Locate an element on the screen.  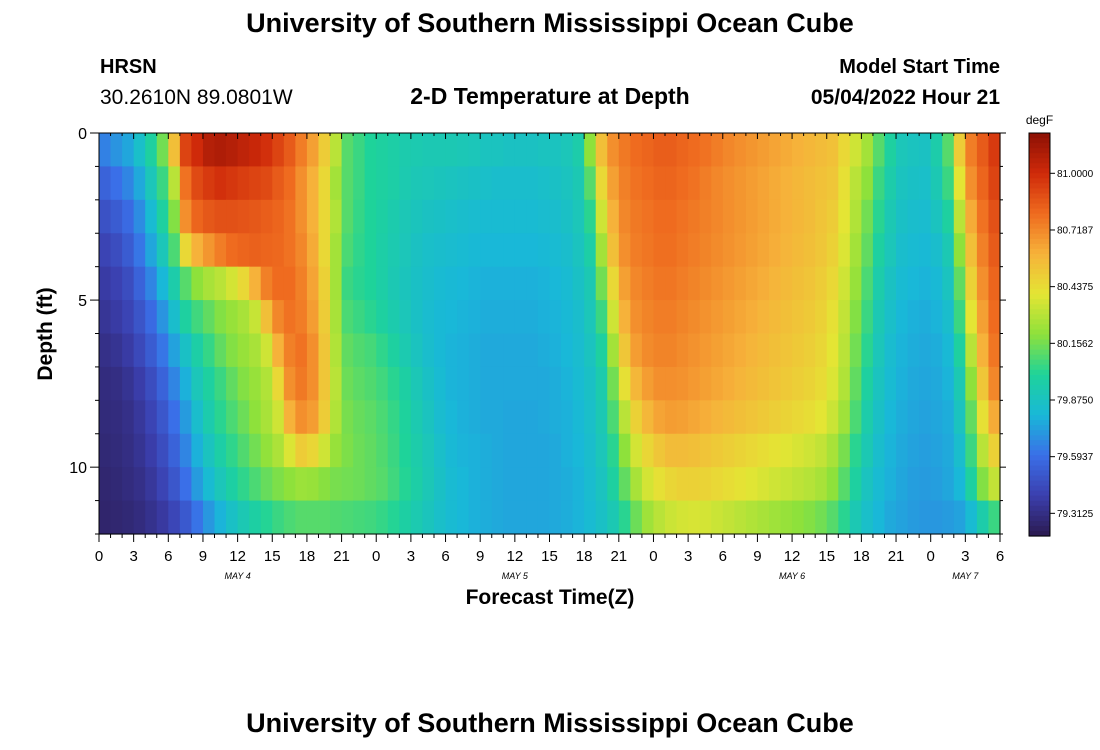
colorbar-tick-label: 80.4375 is located at coordinates (1075, 287).